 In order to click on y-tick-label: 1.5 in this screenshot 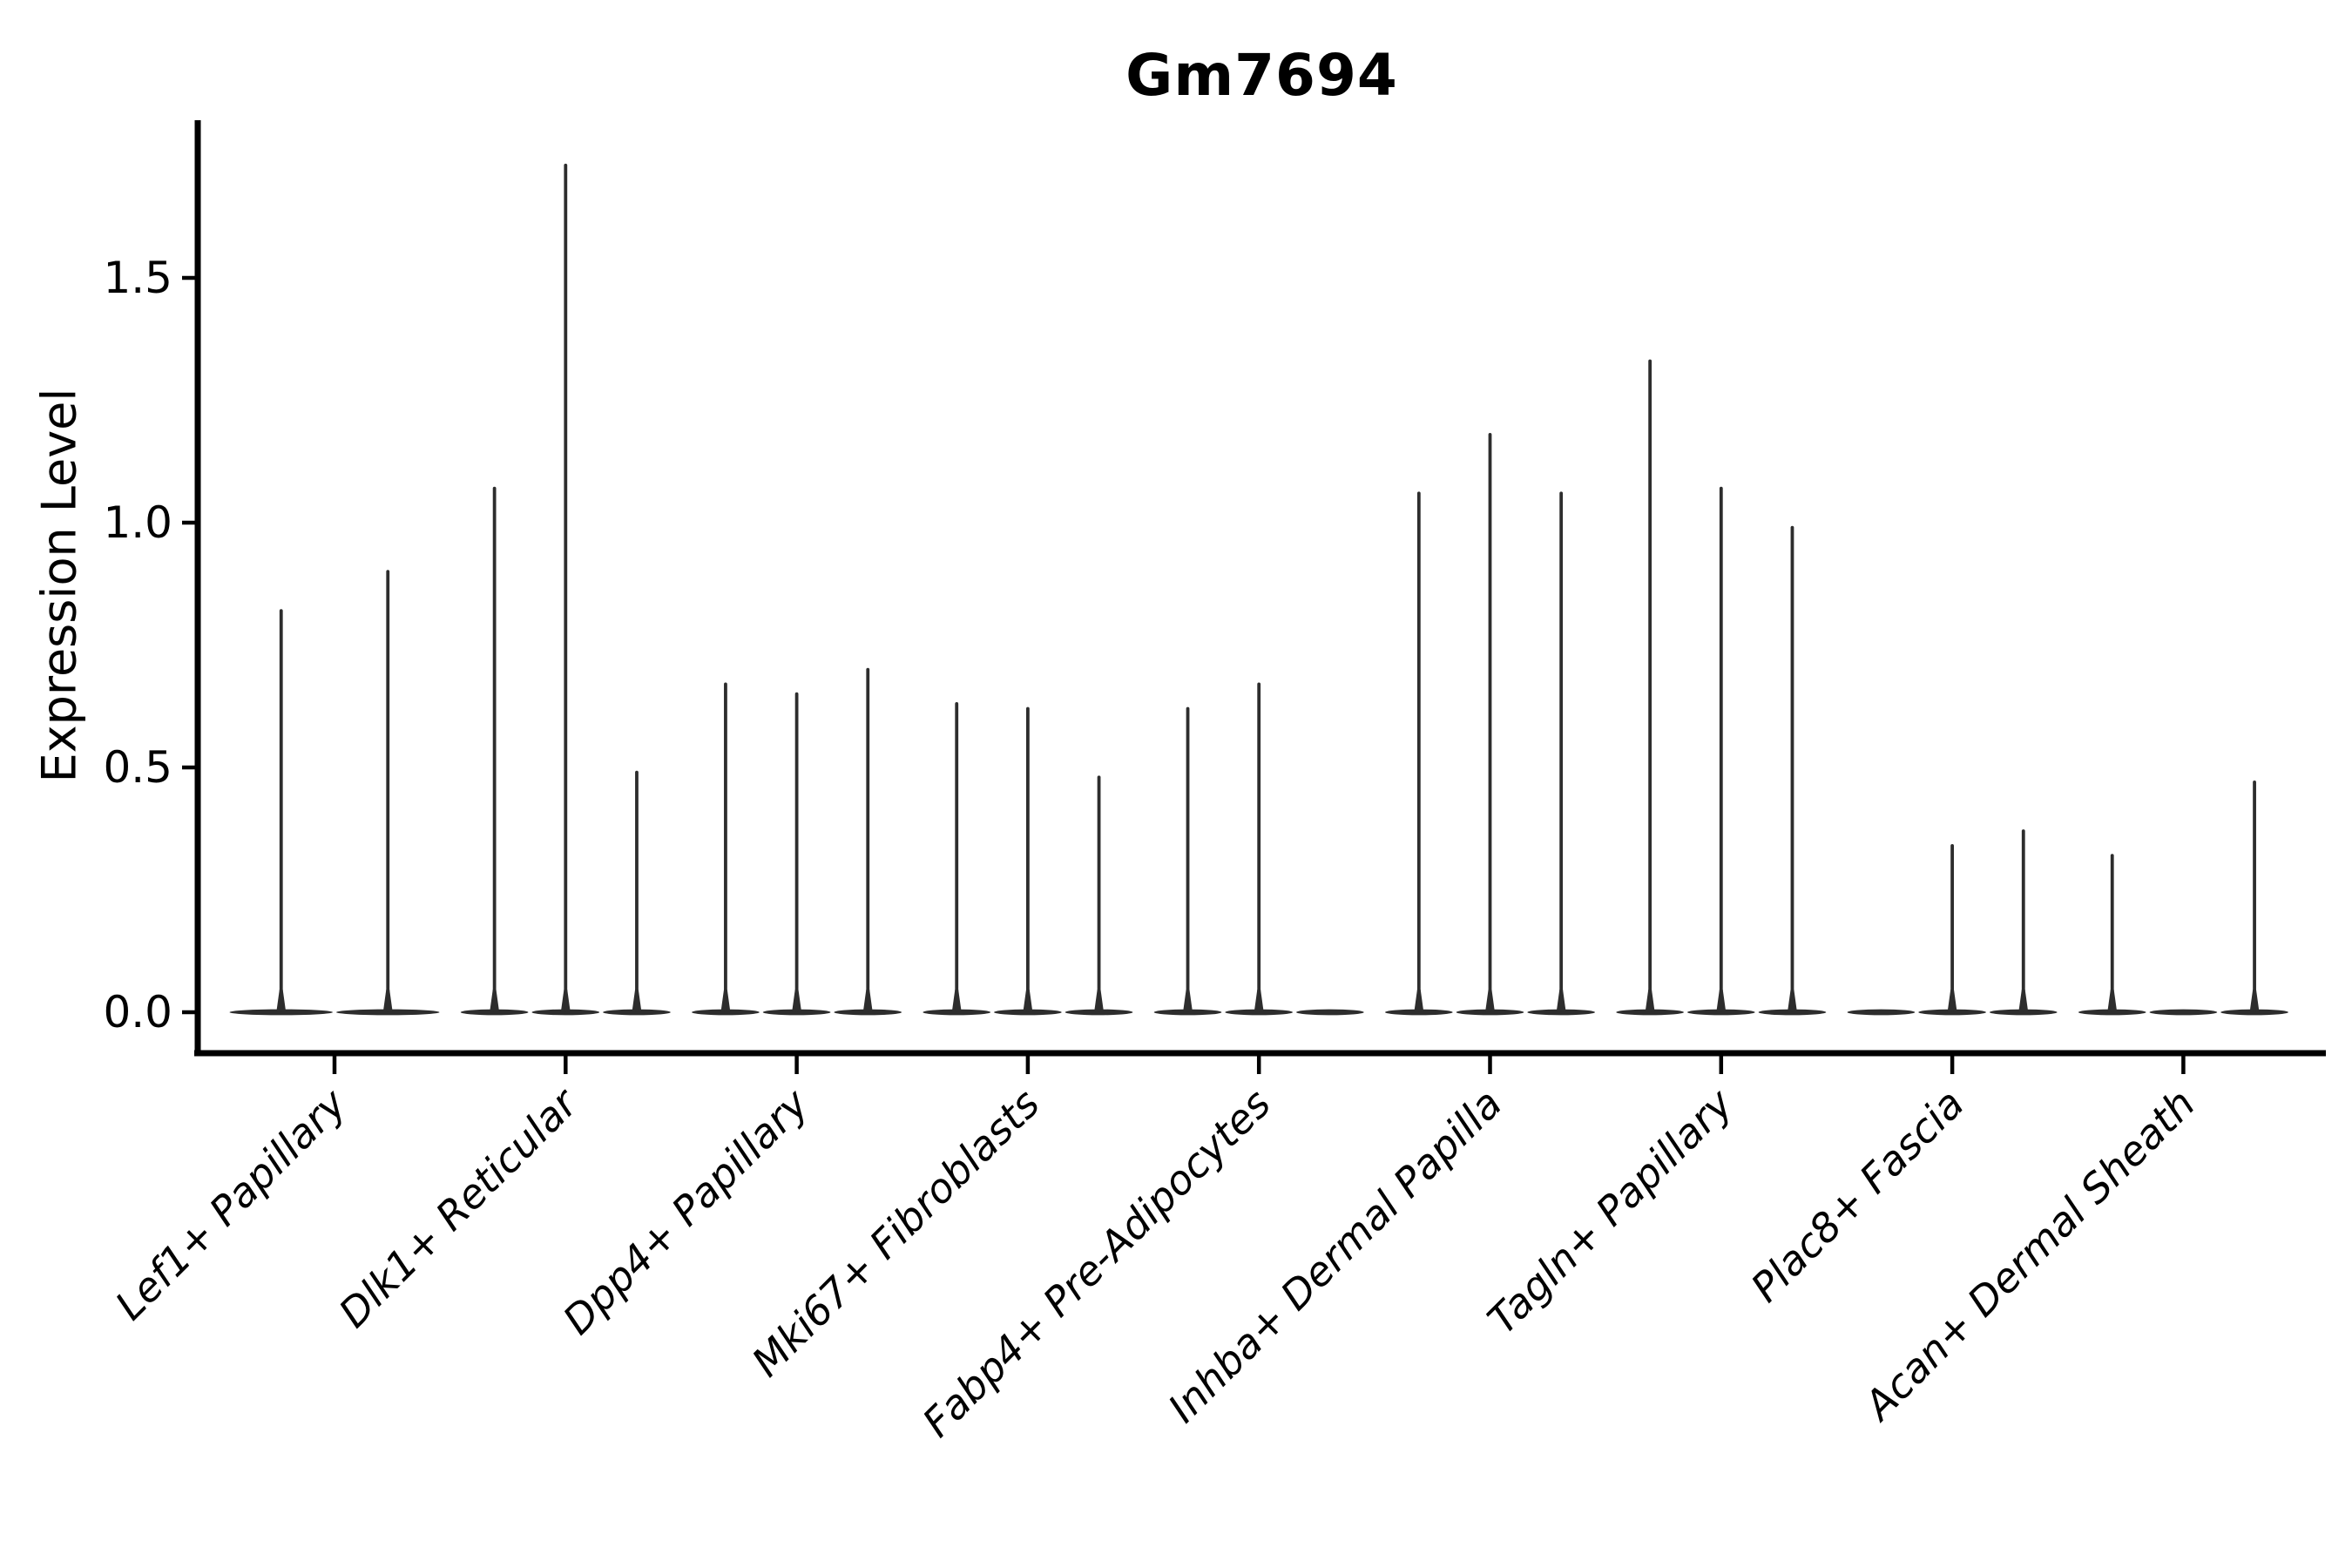, I will do `click(137, 278)`.